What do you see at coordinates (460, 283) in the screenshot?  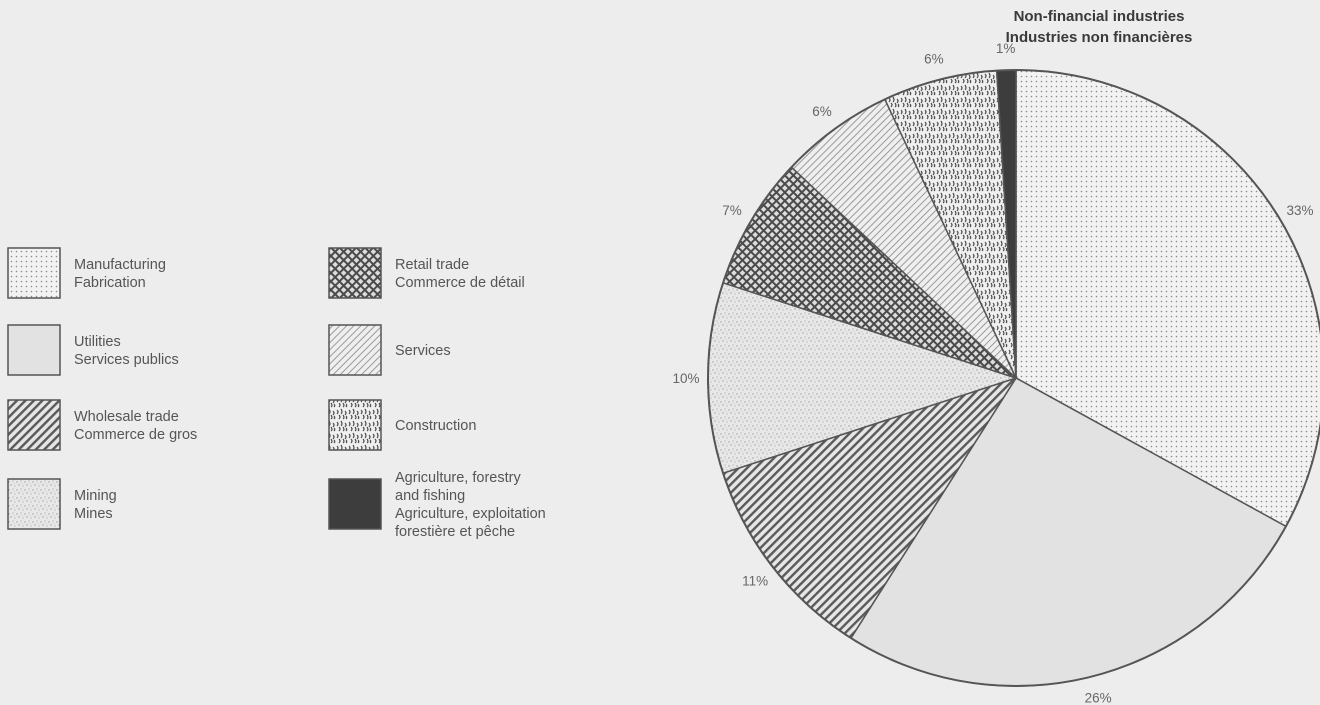 I see `legend-label-retail-1: Commerce de détail` at bounding box center [460, 283].